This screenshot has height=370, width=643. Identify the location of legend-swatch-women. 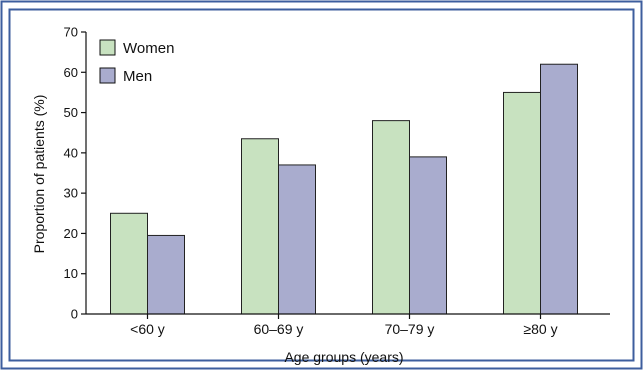
(107, 47).